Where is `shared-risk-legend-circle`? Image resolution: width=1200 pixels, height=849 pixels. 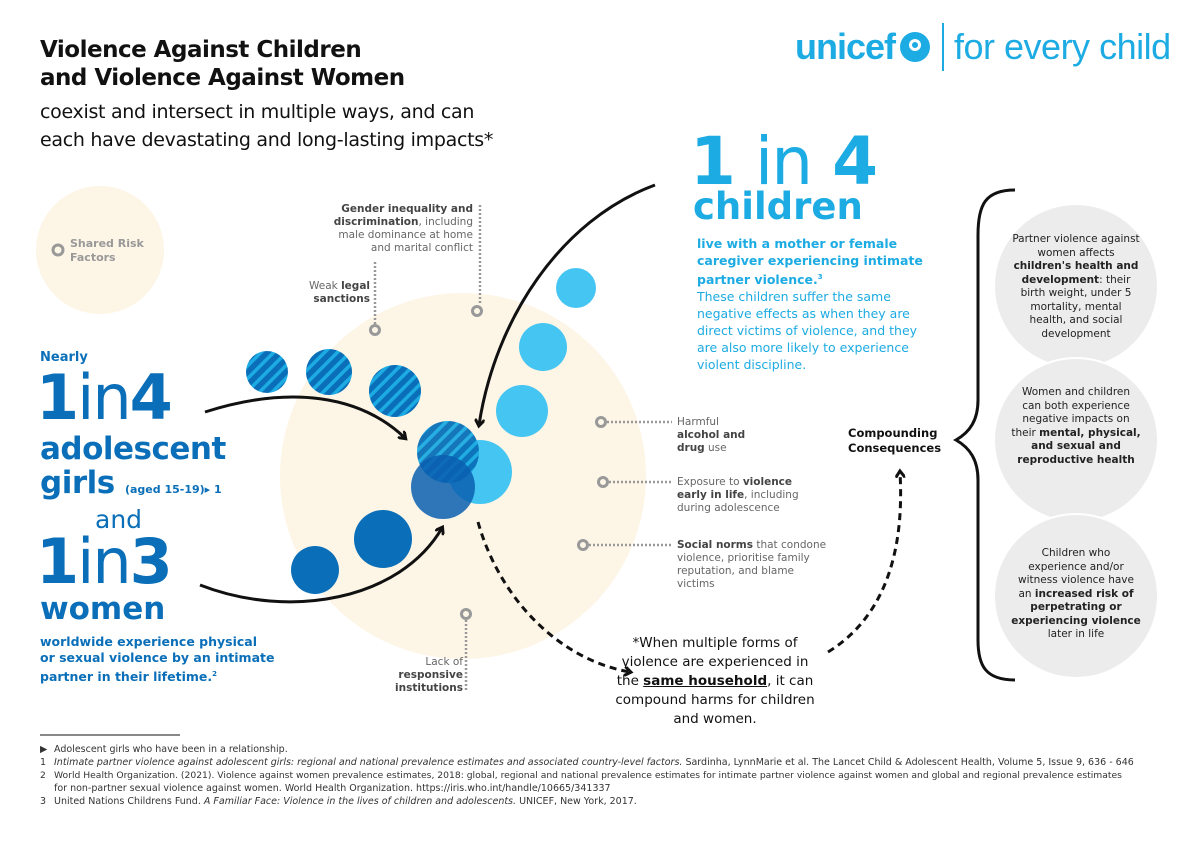 shared-risk-legend-circle is located at coordinates (100, 250).